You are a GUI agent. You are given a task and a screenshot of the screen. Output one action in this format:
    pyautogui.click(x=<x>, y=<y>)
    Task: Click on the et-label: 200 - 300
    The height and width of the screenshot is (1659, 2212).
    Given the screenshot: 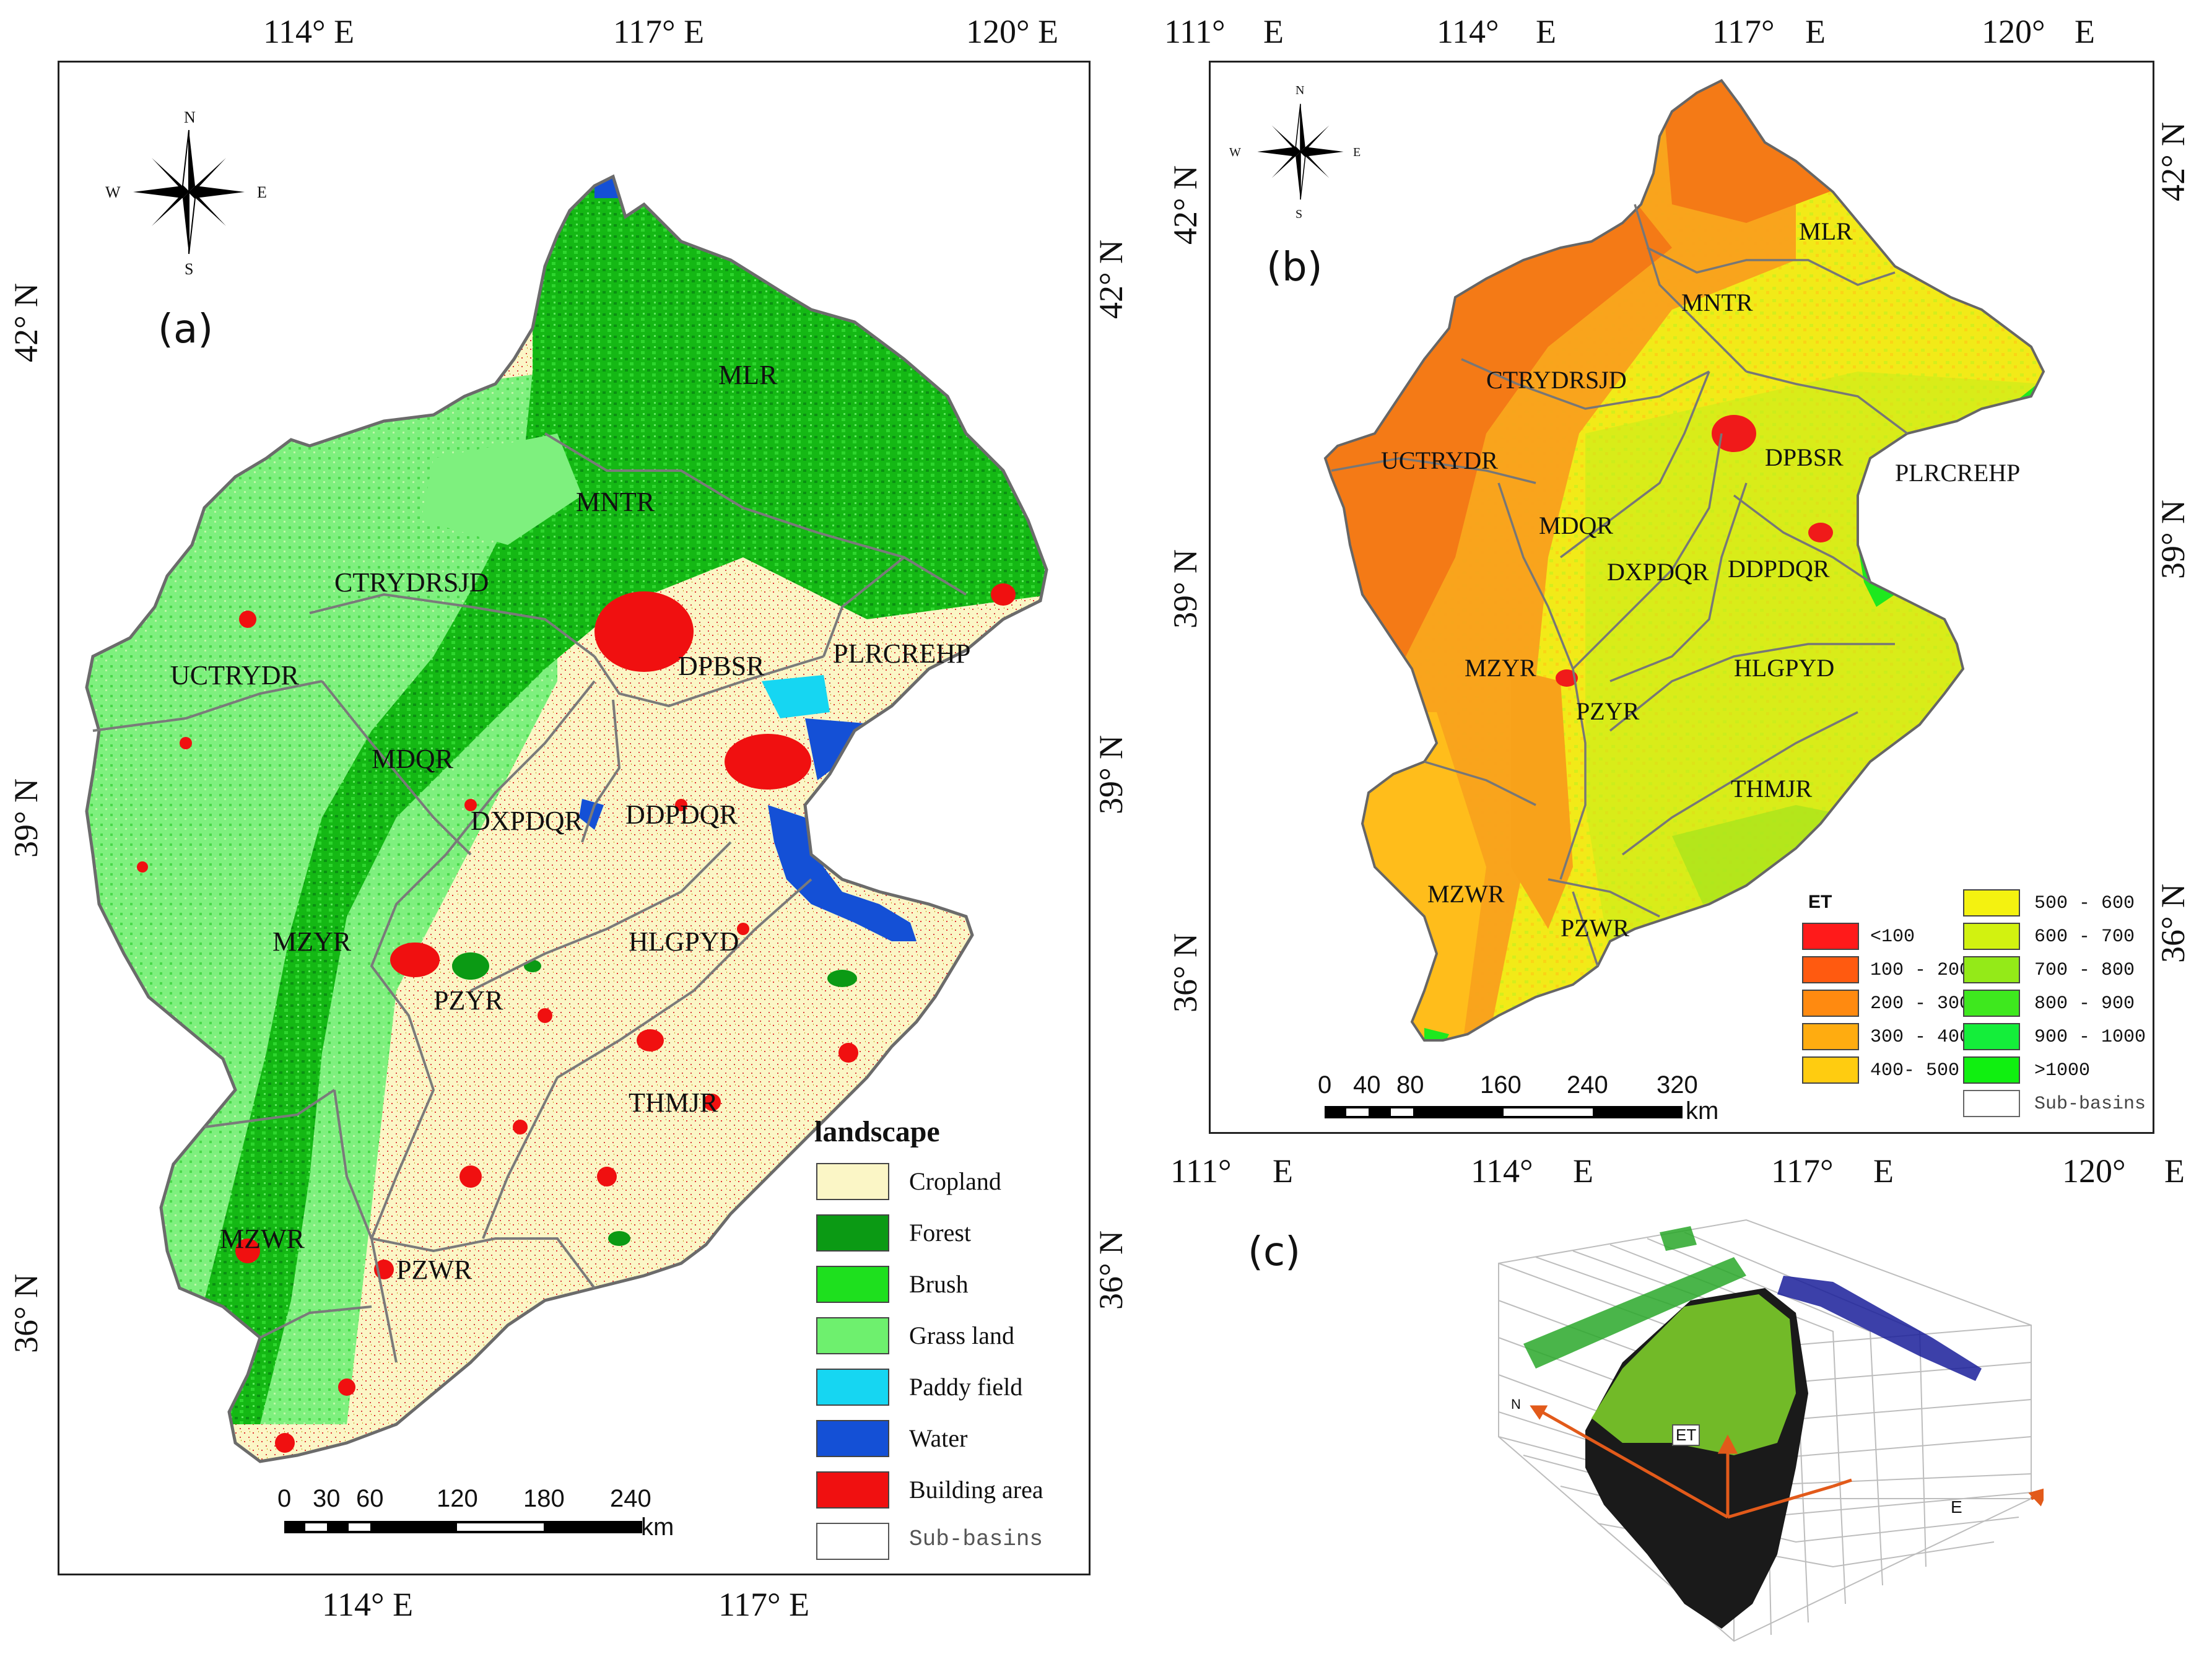 What is the action you would take?
    pyautogui.click(x=1920, y=1003)
    